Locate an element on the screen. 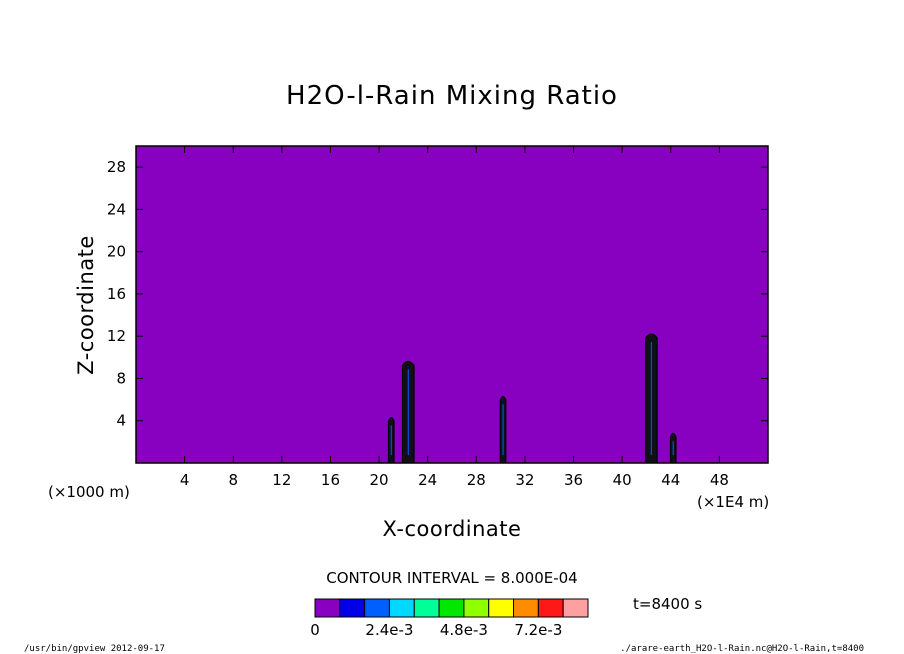  x-tick-label: 28 is located at coordinates (476, 480).